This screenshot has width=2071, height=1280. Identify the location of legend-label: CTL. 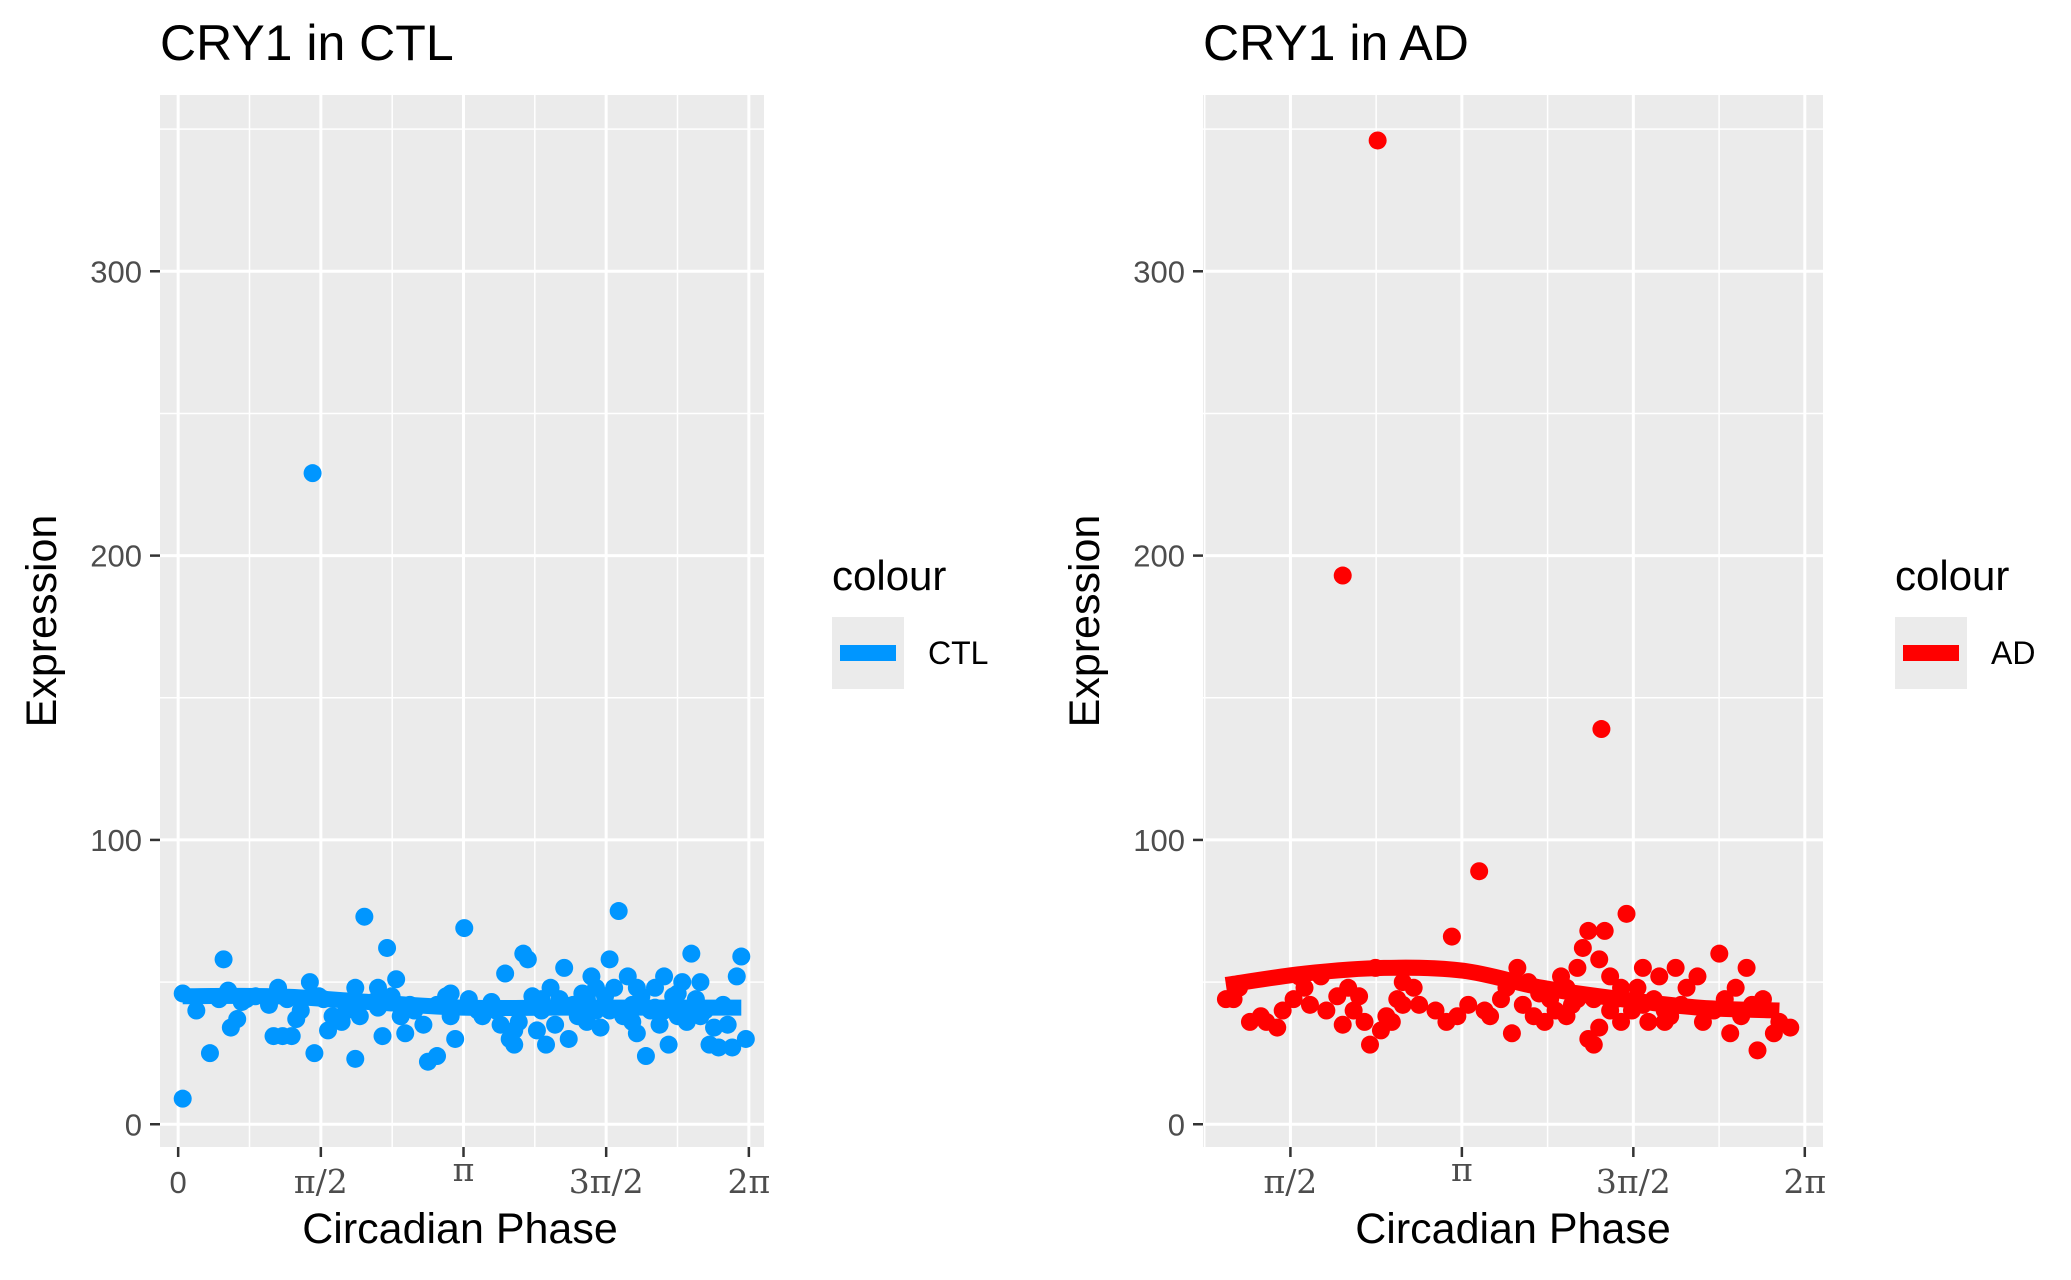
(958, 653).